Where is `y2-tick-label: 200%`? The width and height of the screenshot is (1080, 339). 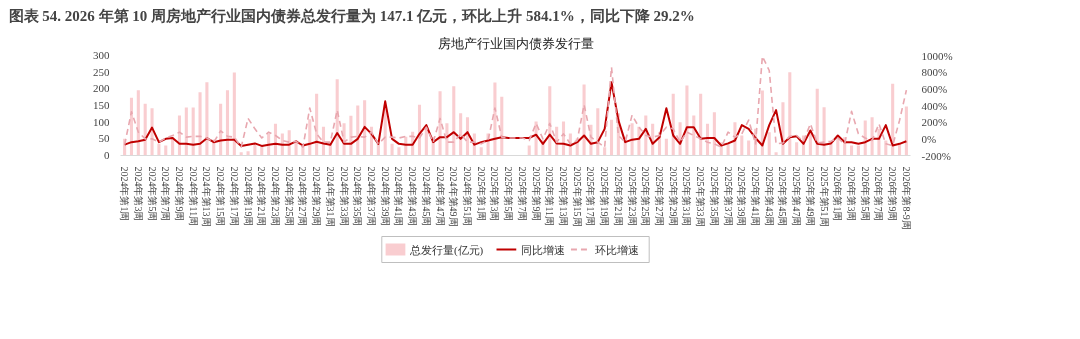 y2-tick-label: 200% is located at coordinates (934, 122).